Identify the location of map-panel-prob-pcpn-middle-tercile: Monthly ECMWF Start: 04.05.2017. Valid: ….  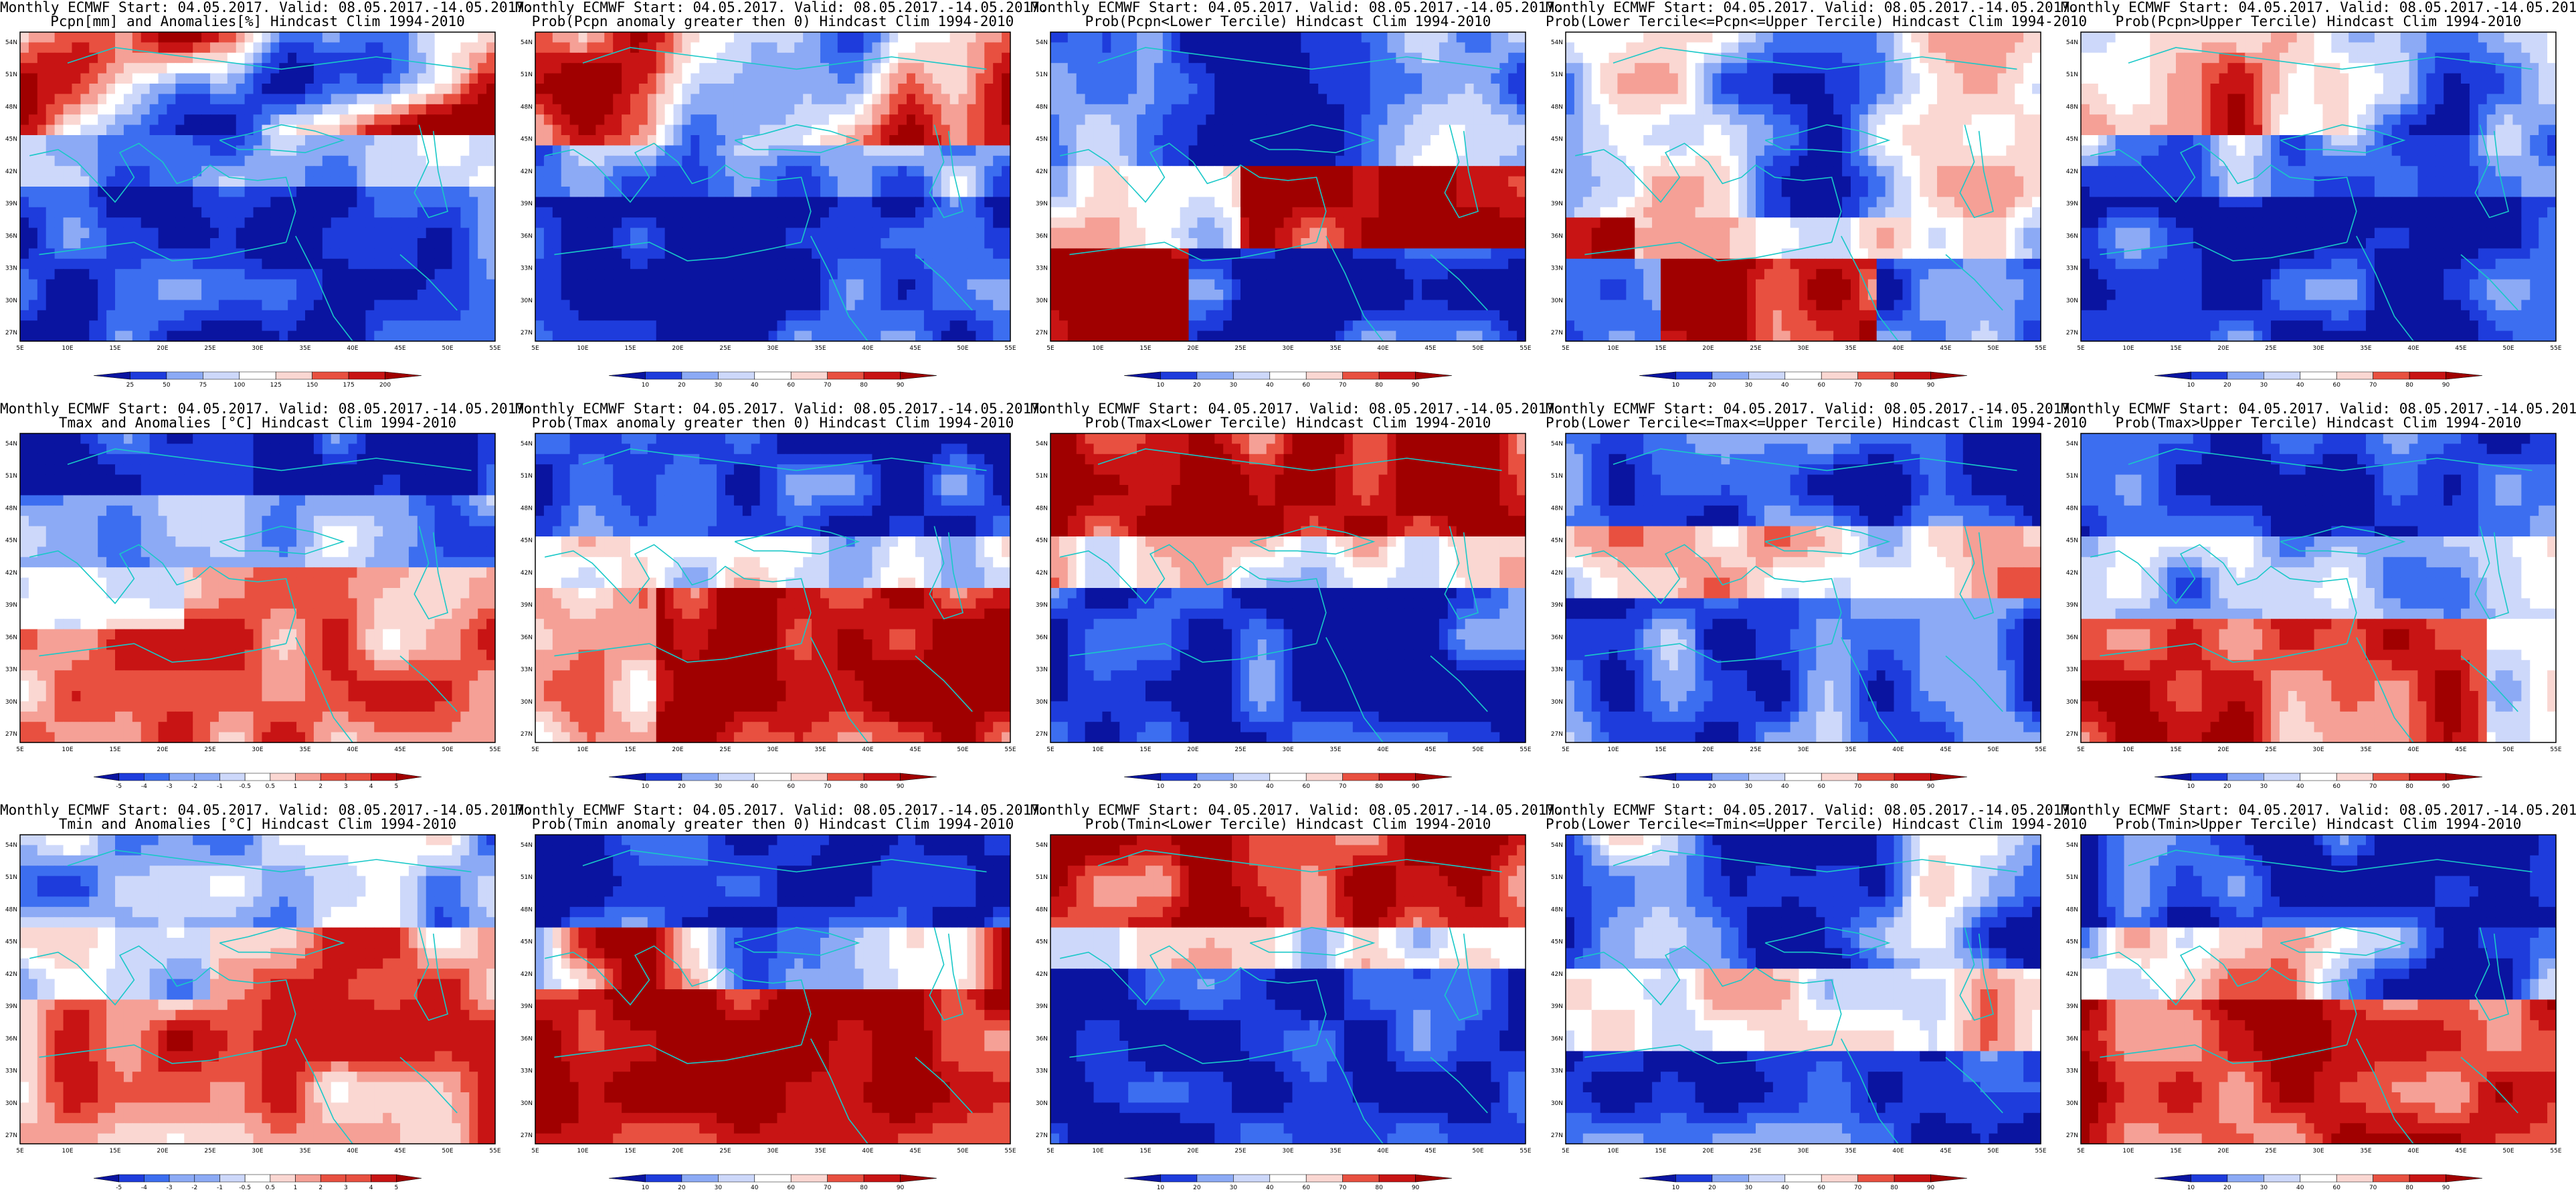
(1816, 200).